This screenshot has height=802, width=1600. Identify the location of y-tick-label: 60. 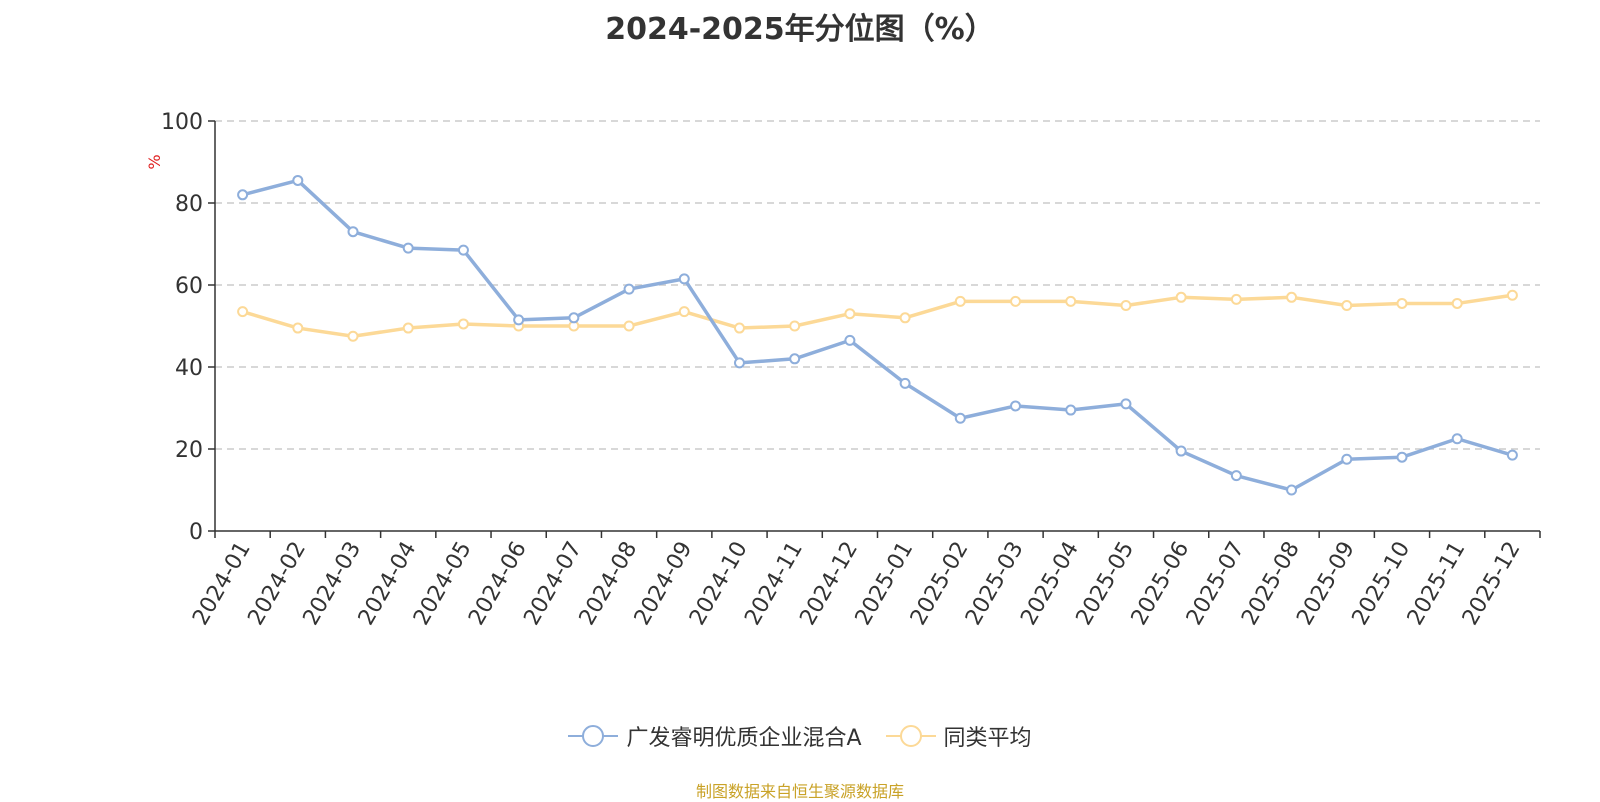
(189, 286).